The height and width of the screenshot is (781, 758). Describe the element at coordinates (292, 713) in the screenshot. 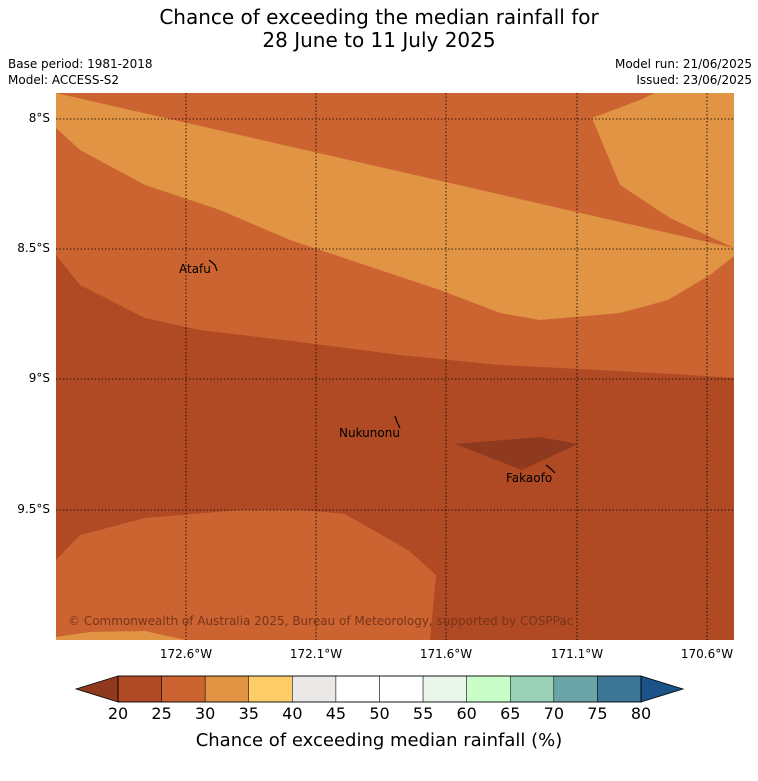

I see `colorbar-tick-label: 40` at that location.